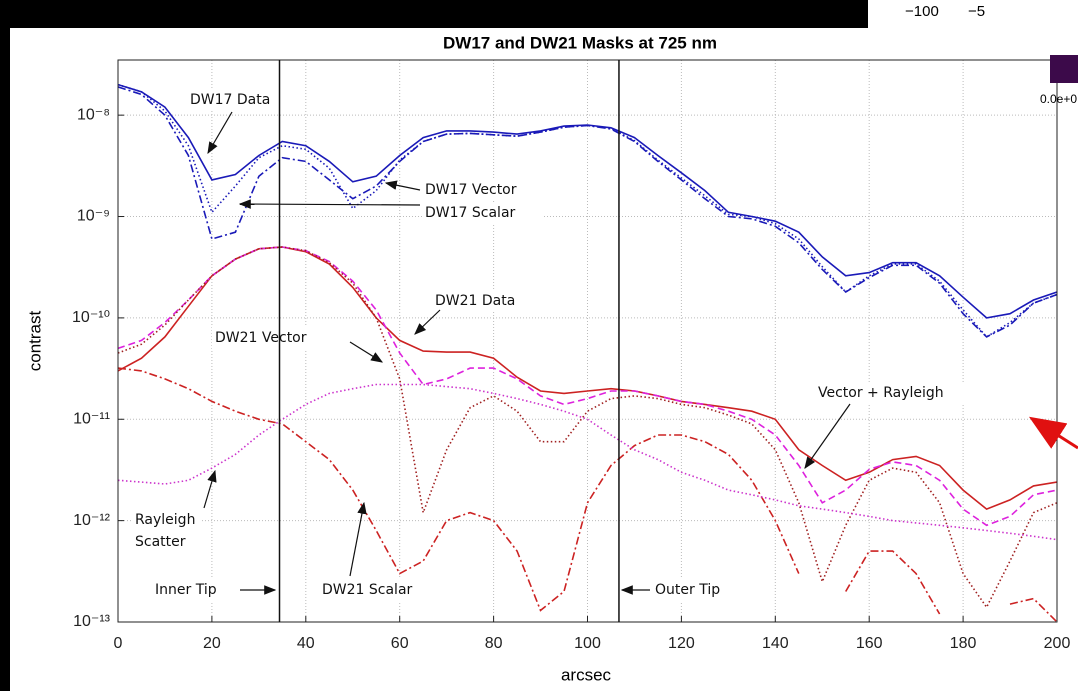 This screenshot has width=1078, height=691. I want to click on red-arrow, so click(1053, 433).